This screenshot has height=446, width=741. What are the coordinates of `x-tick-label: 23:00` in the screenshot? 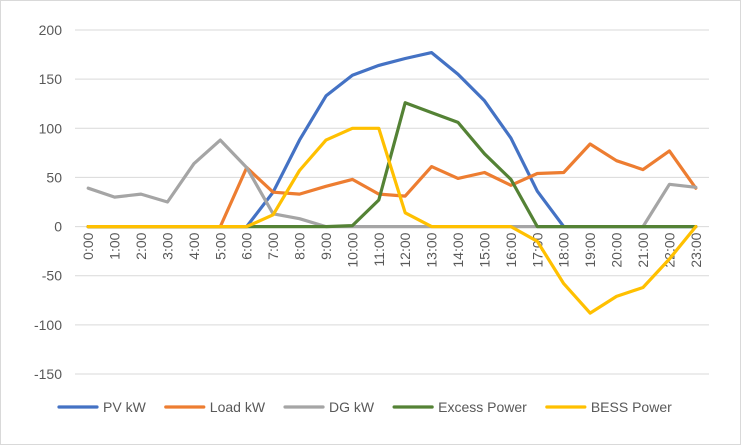 It's located at (696, 249).